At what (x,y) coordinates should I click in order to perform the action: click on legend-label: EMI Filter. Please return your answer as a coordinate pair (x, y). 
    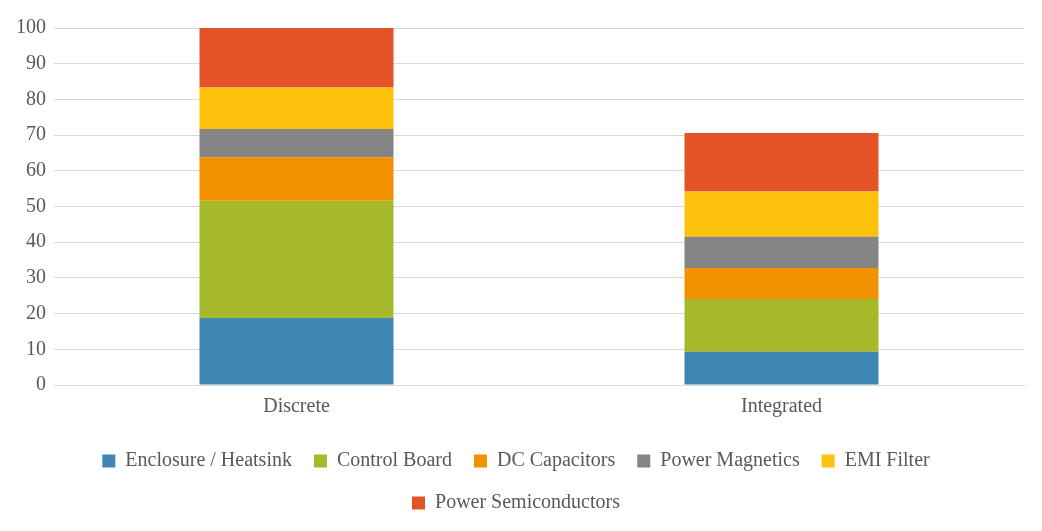
    Looking at the image, I should click on (887, 459).